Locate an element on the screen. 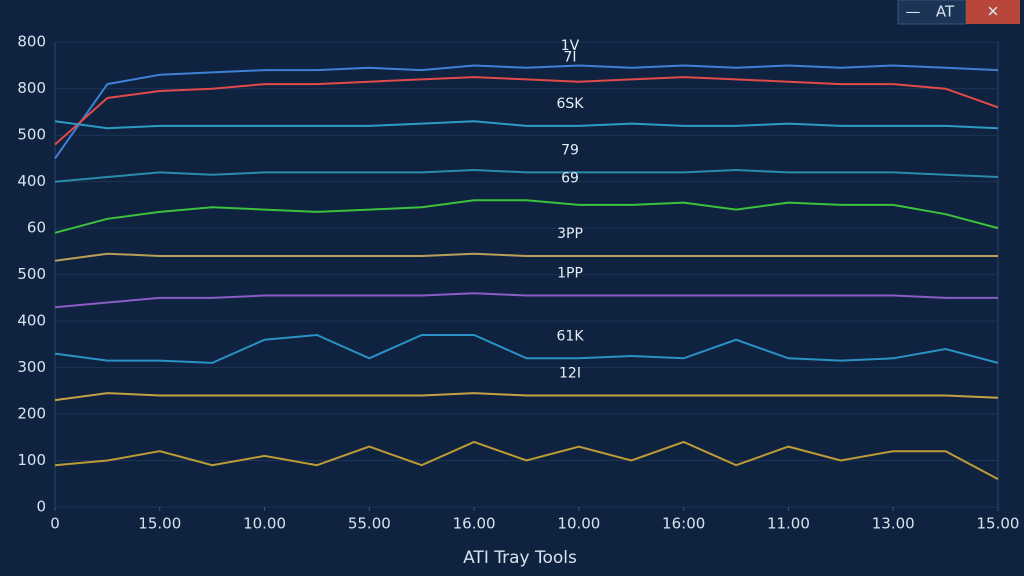 This screenshot has width=1024, height=576. line-label: 6SK is located at coordinates (571, 104).